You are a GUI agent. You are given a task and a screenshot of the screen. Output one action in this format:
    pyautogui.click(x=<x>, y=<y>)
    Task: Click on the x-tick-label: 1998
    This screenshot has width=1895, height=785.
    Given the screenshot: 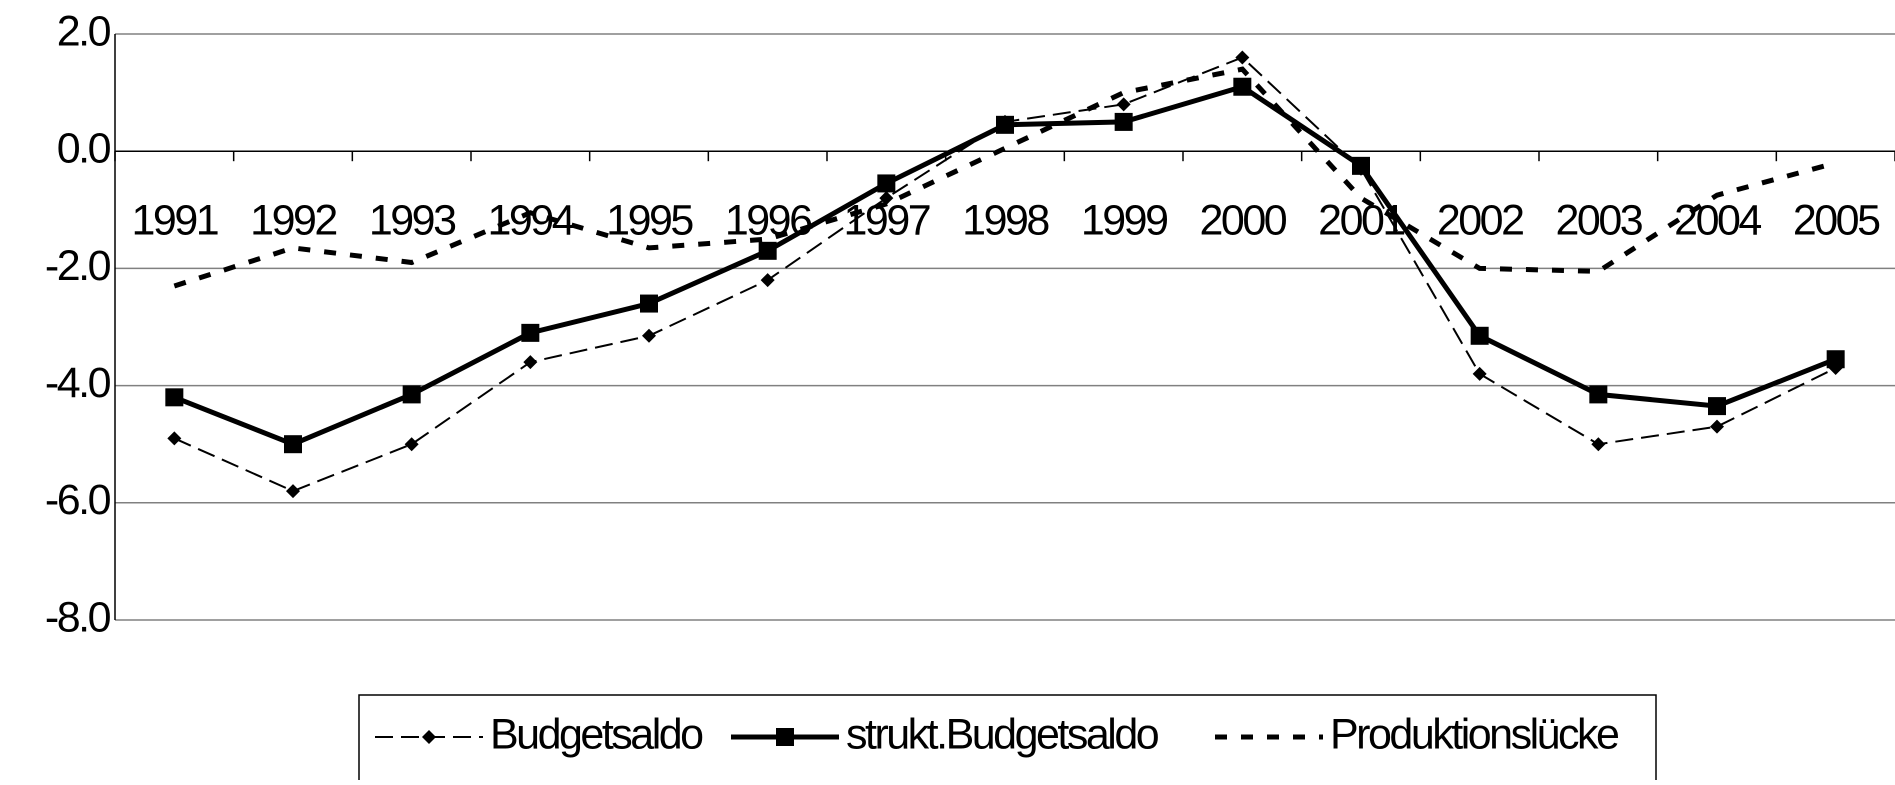 What is the action you would take?
    pyautogui.click(x=1005, y=220)
    